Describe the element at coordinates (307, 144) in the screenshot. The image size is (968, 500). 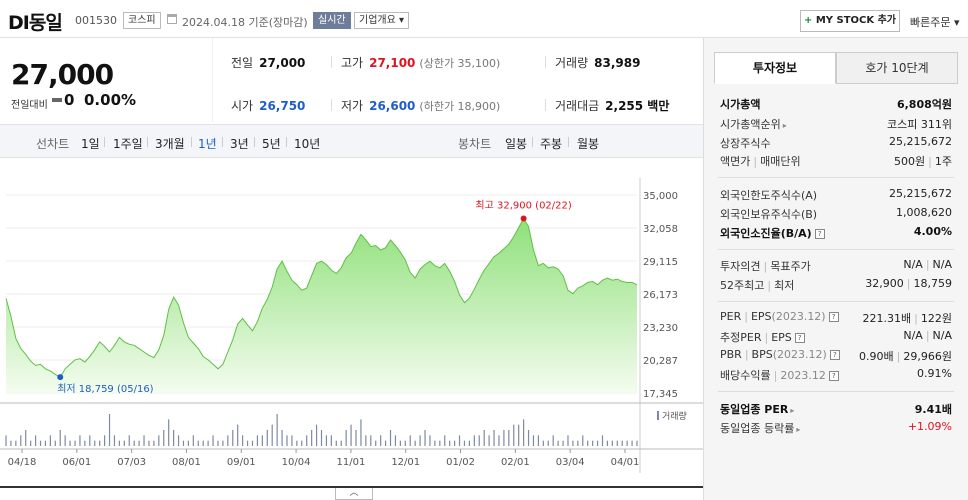
I see `period-10y: 10년` at that location.